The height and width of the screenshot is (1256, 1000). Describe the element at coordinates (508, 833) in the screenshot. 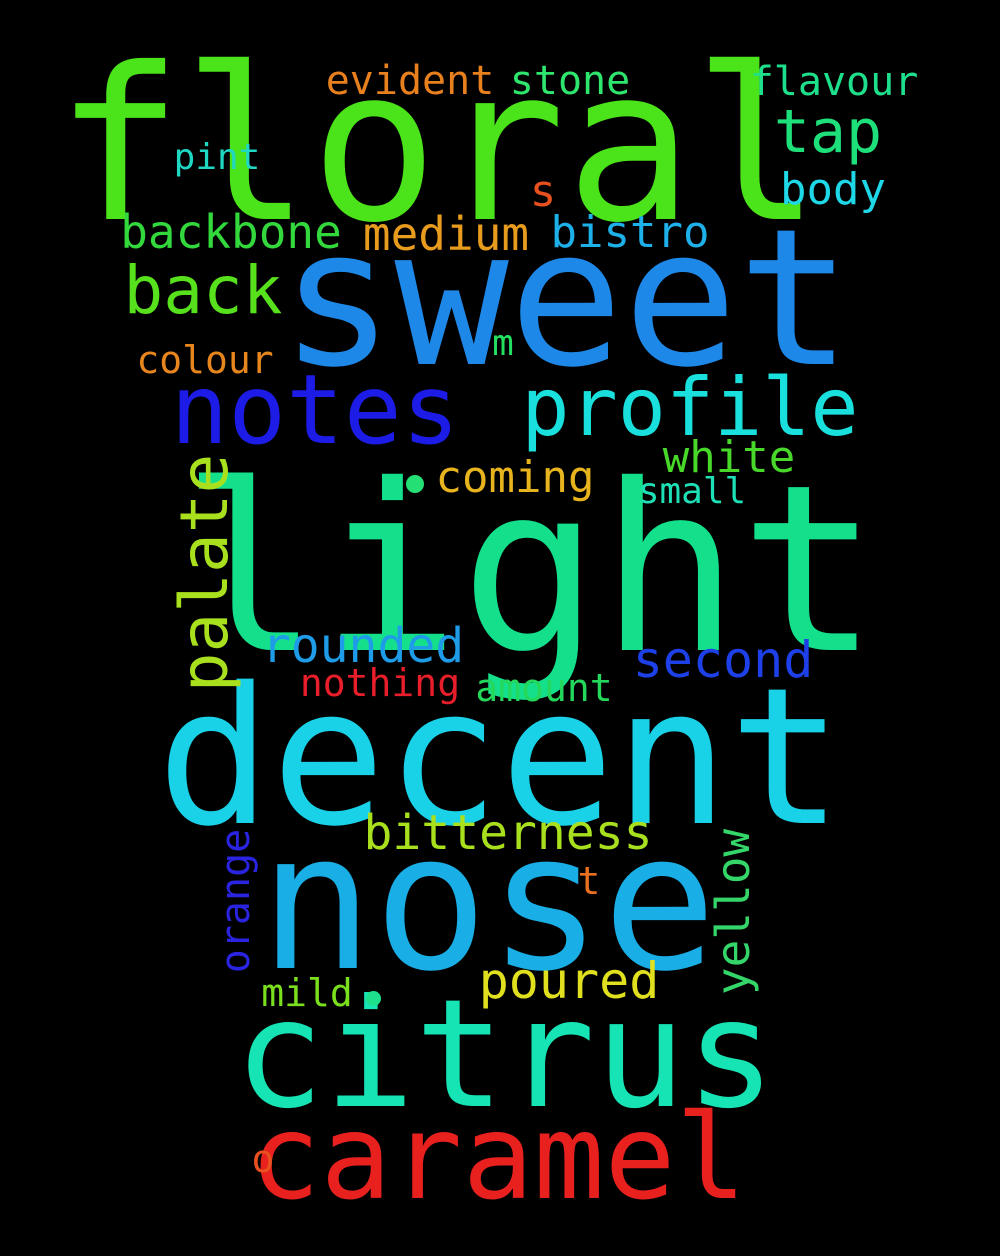

I see `word-bitterness: bitterness` at that location.